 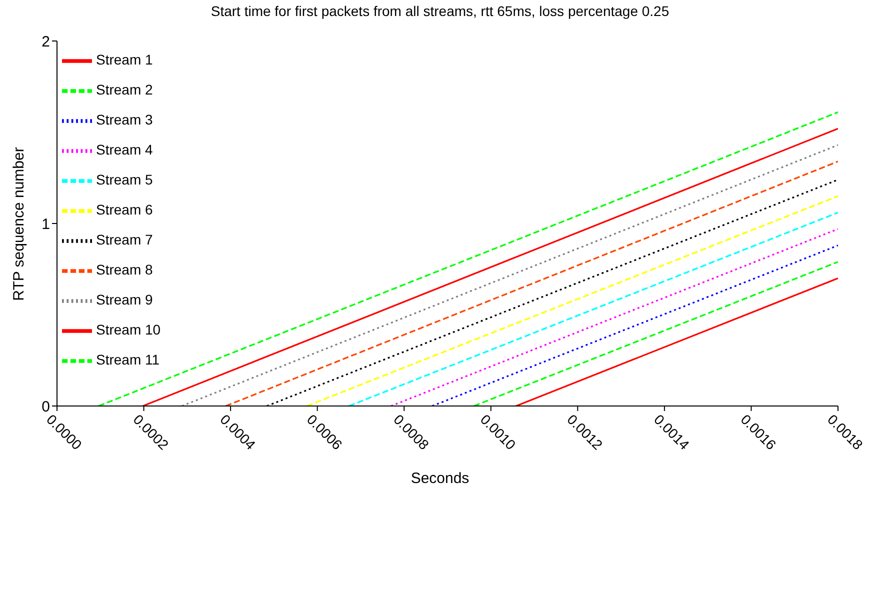 I want to click on legend-label: Stream 9, so click(x=124, y=300).